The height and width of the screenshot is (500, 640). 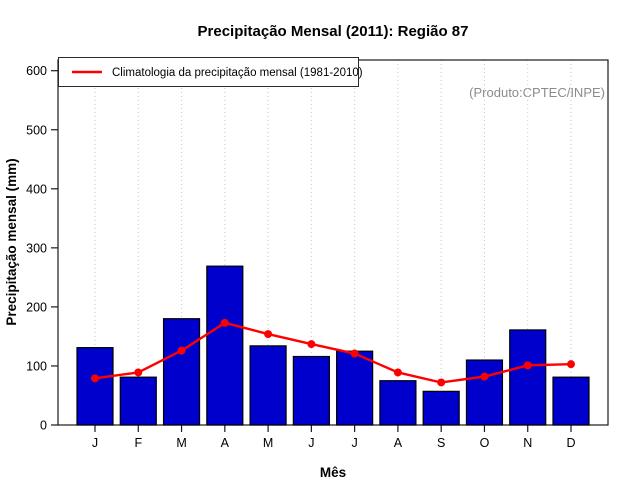 I want to click on x-tick-label: D, so click(x=570, y=443).